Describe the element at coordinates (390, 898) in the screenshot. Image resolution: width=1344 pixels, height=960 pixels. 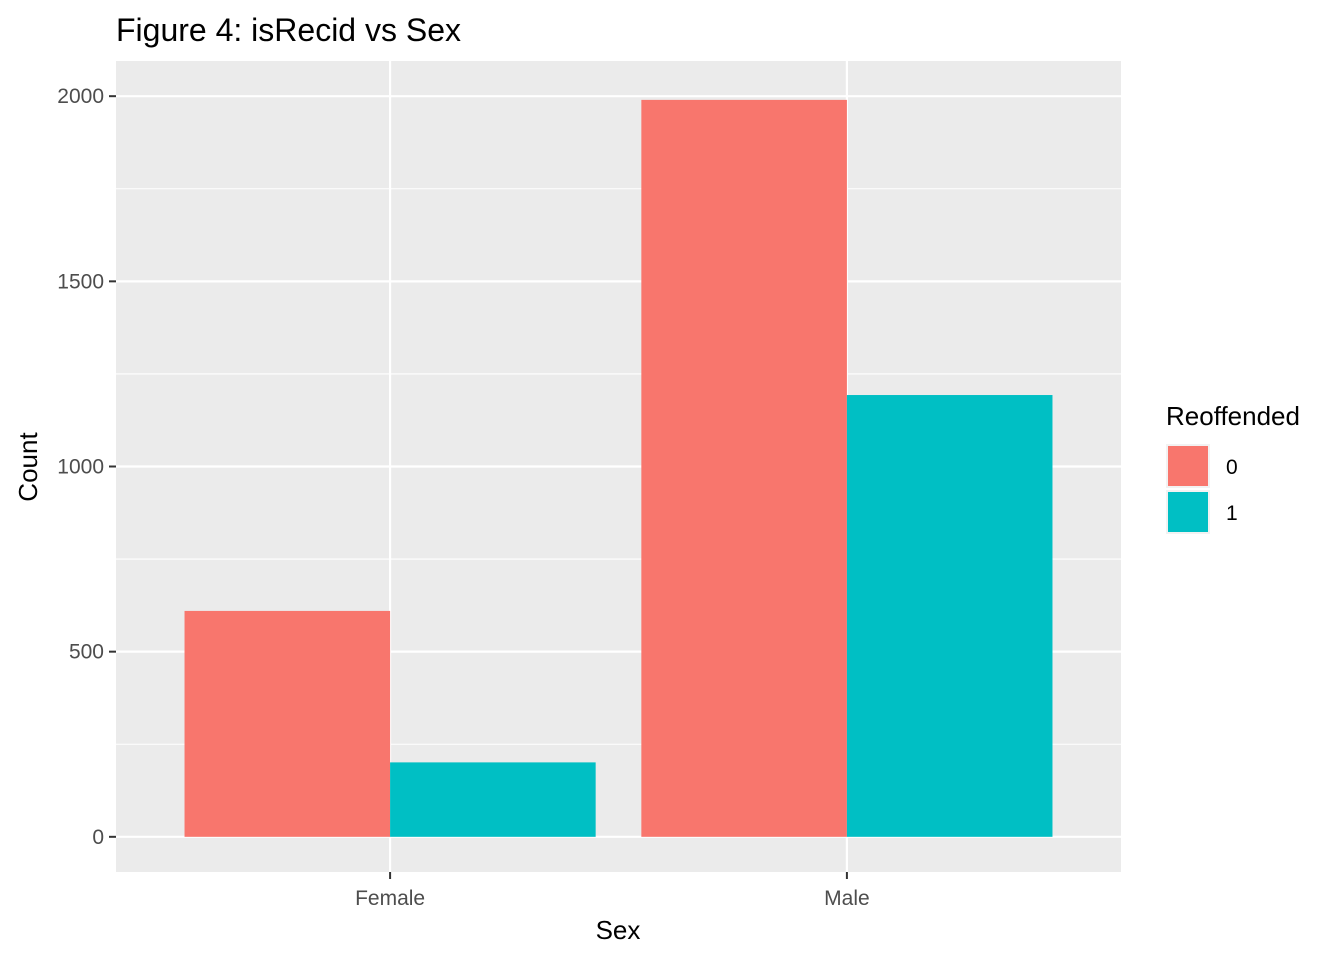
I see `x-tick-label: Female` at that location.